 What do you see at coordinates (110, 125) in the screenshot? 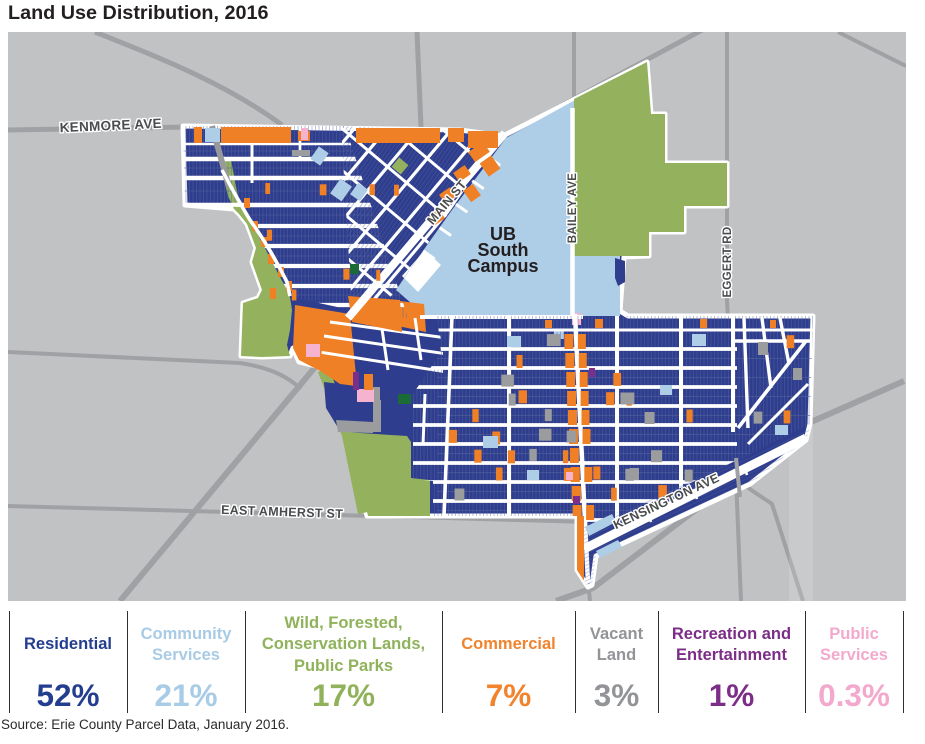
I see `svg-text: KENMORE AVE` at bounding box center [110, 125].